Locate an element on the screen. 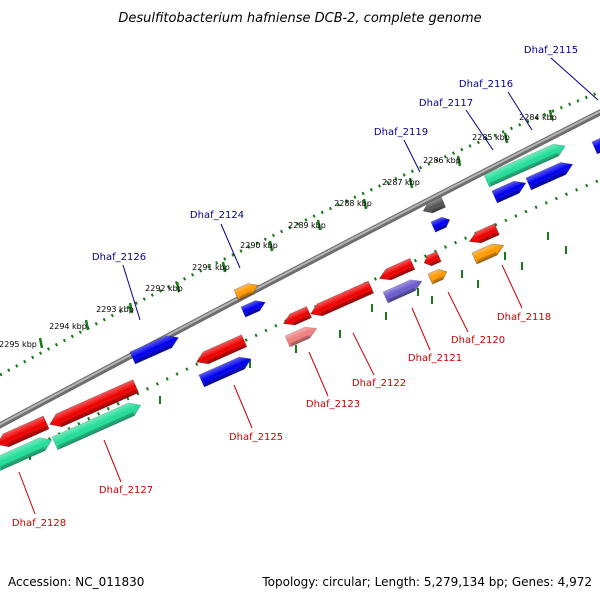 Image resolution: width=600 pixels, height=600 pixels. gene-label-reverse: Dhaf_2120 is located at coordinates (478, 340).